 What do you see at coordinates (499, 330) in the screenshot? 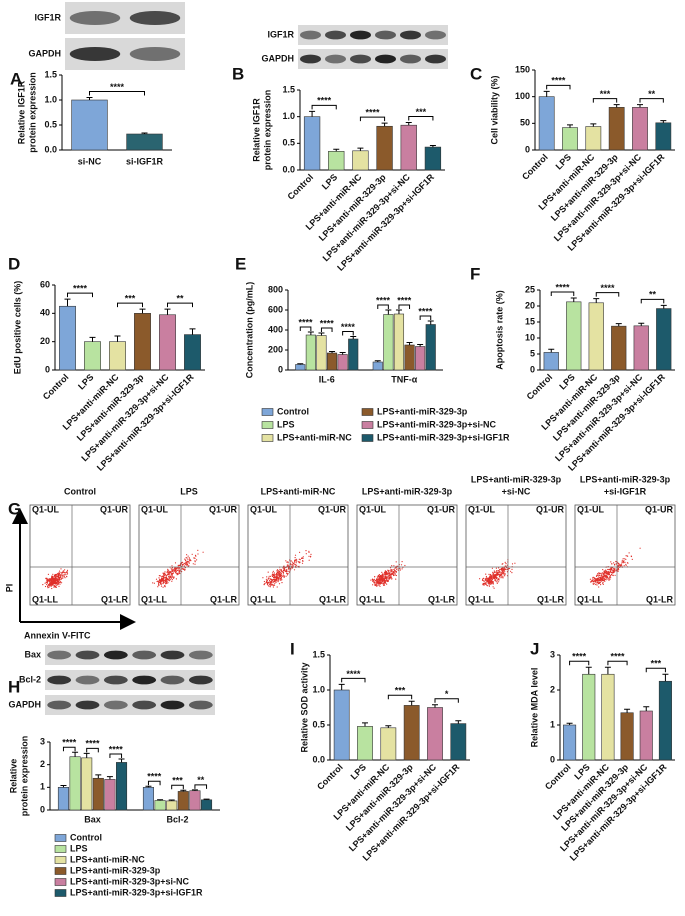
I see `y-axis-label: Apoptosis rate (%)` at bounding box center [499, 330].